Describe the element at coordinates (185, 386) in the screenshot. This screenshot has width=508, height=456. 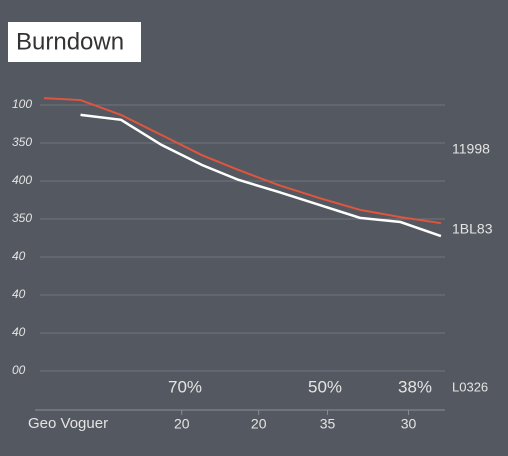
I see `annotation: 70%` at that location.